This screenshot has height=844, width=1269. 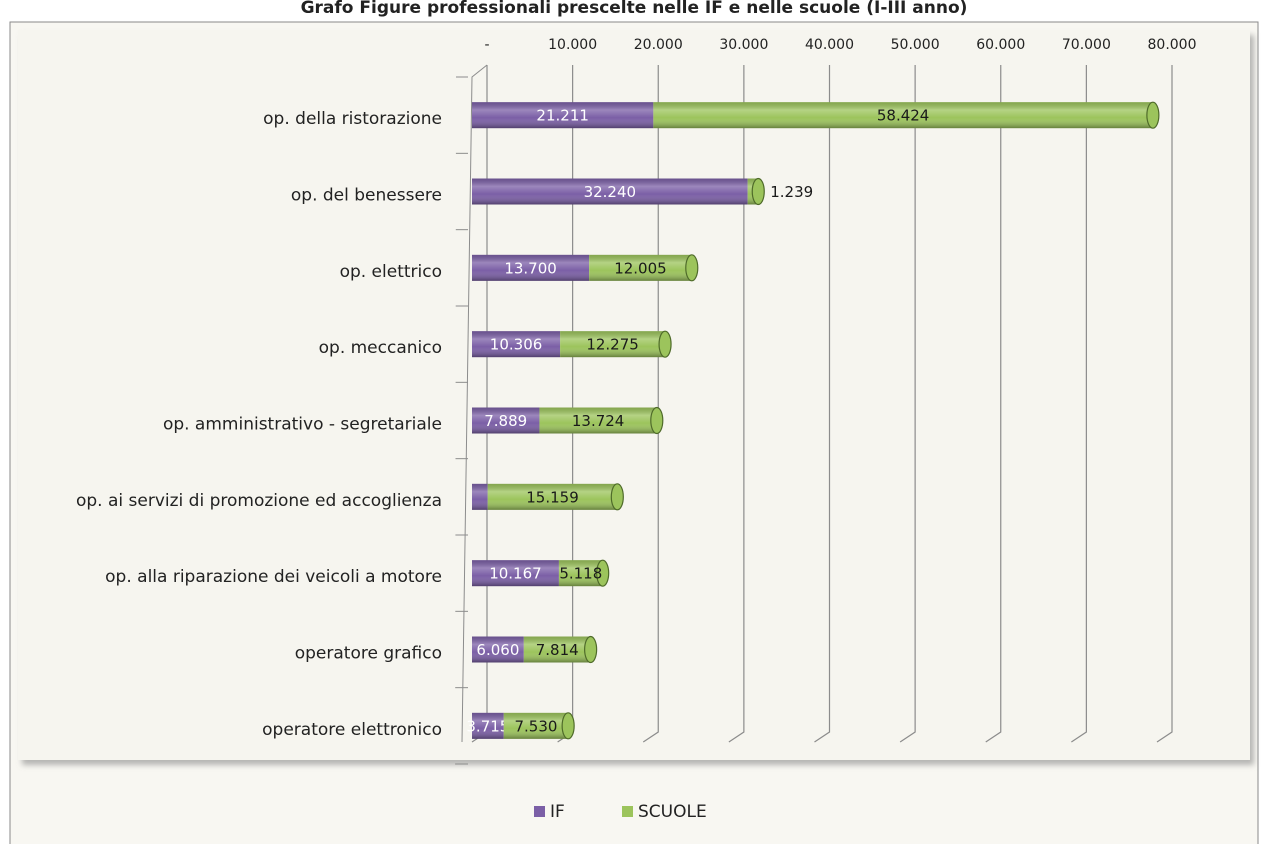 I want to click on data-label: 1.239, so click(x=791, y=192).